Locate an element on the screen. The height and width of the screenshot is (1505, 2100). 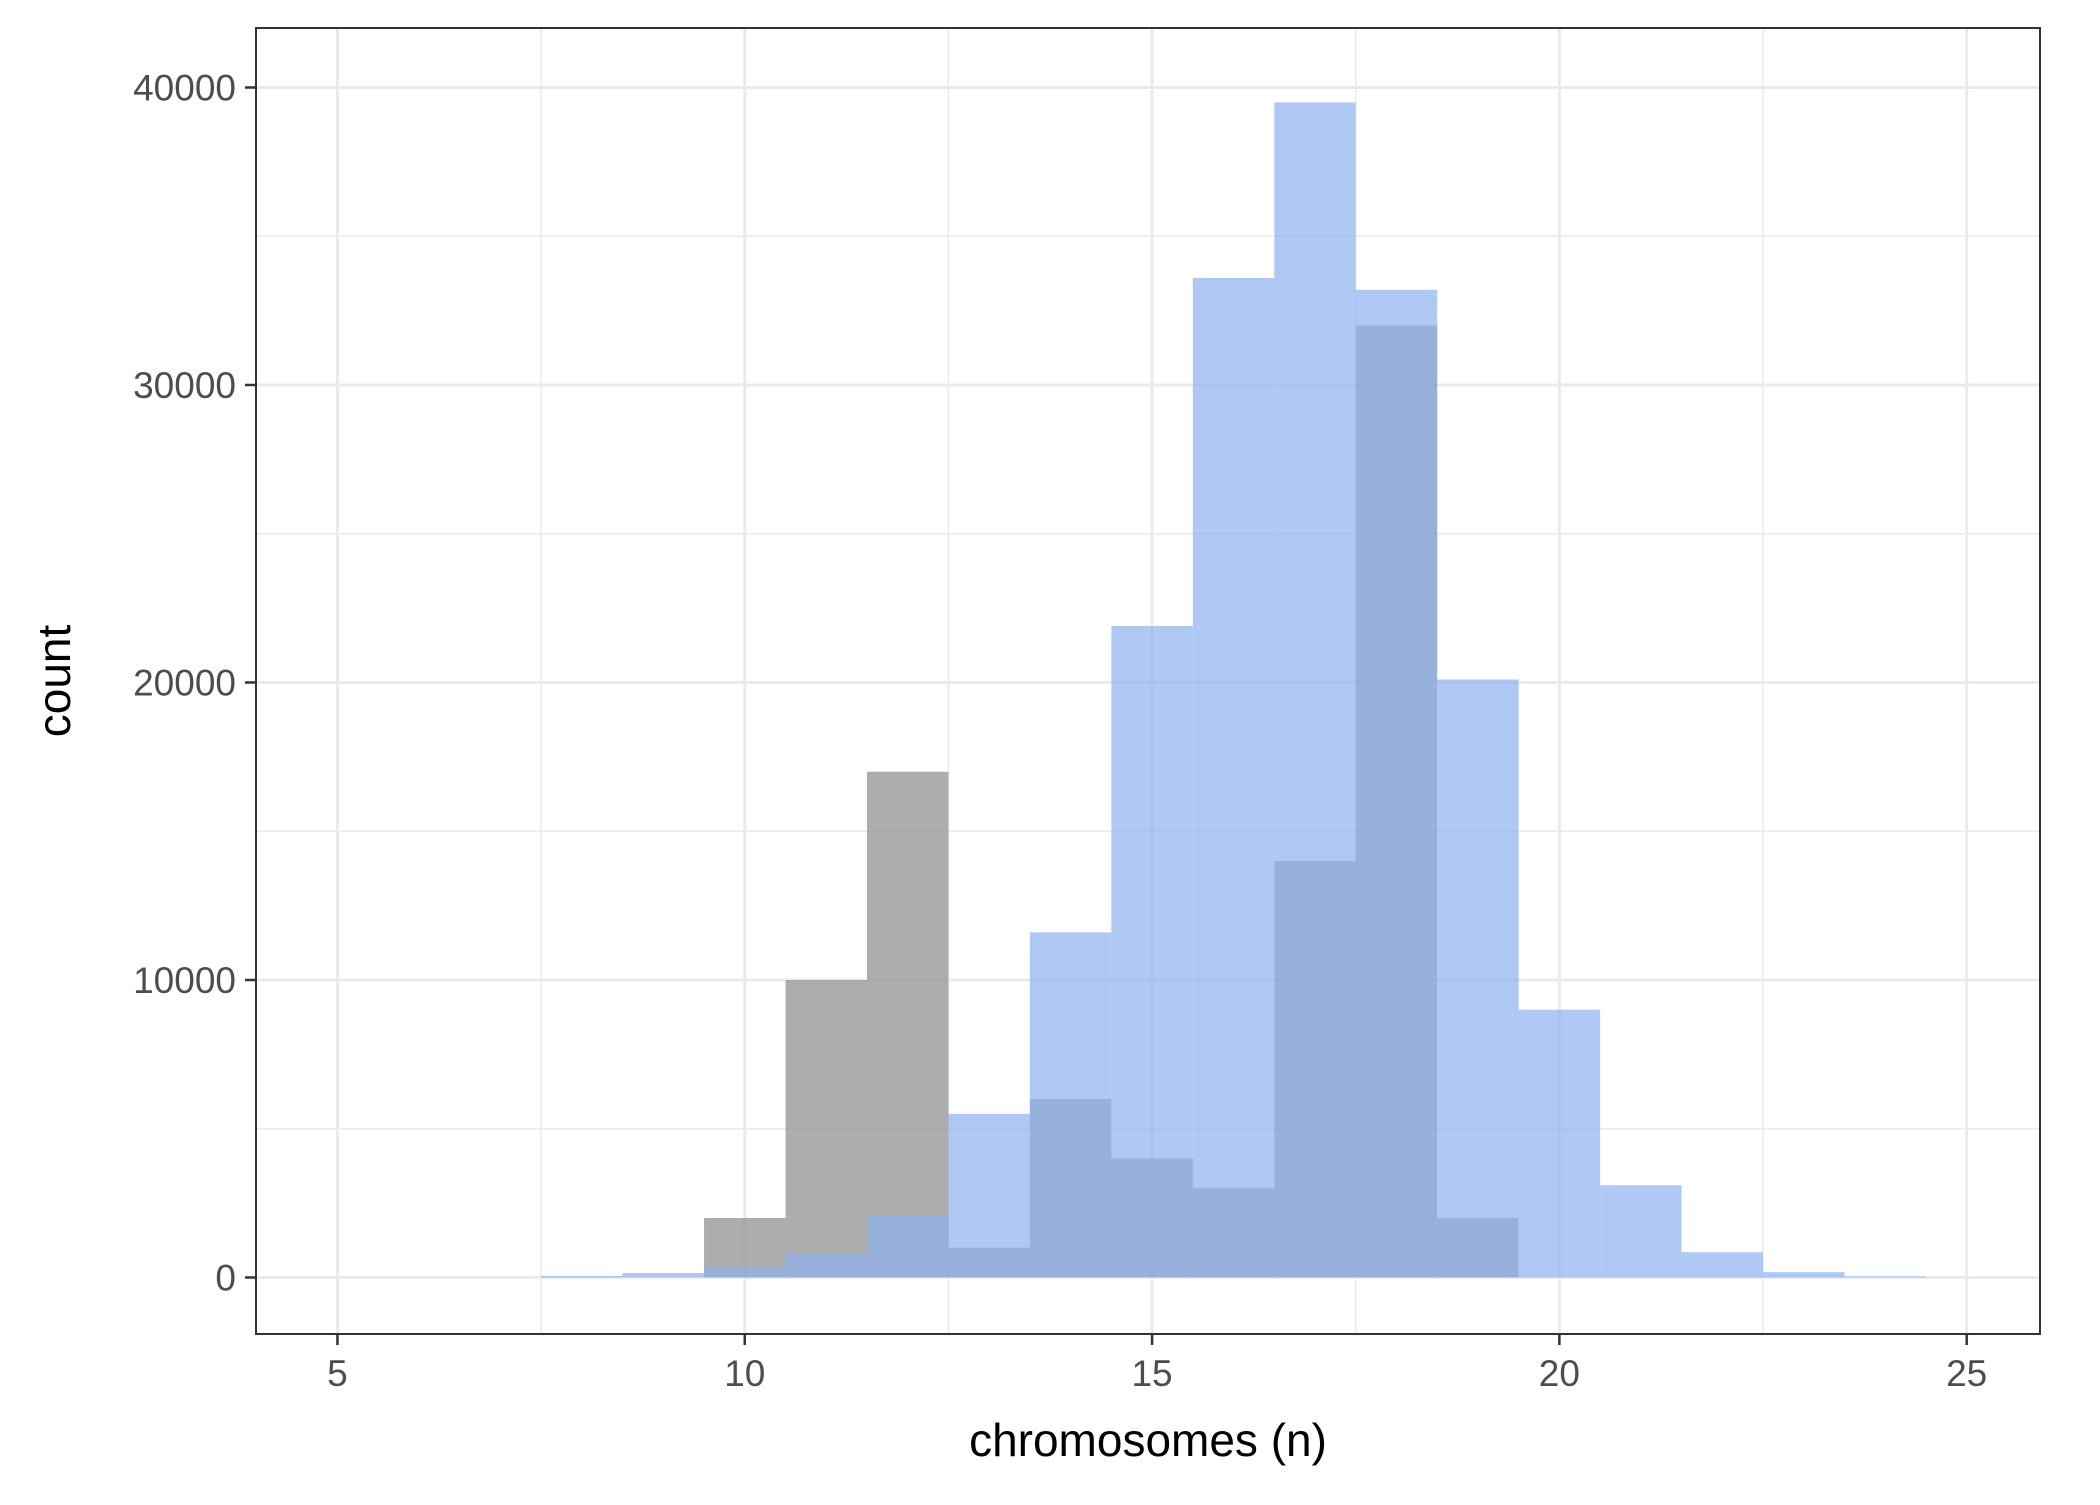
y-tick-label: 10000 is located at coordinates (184, 980).